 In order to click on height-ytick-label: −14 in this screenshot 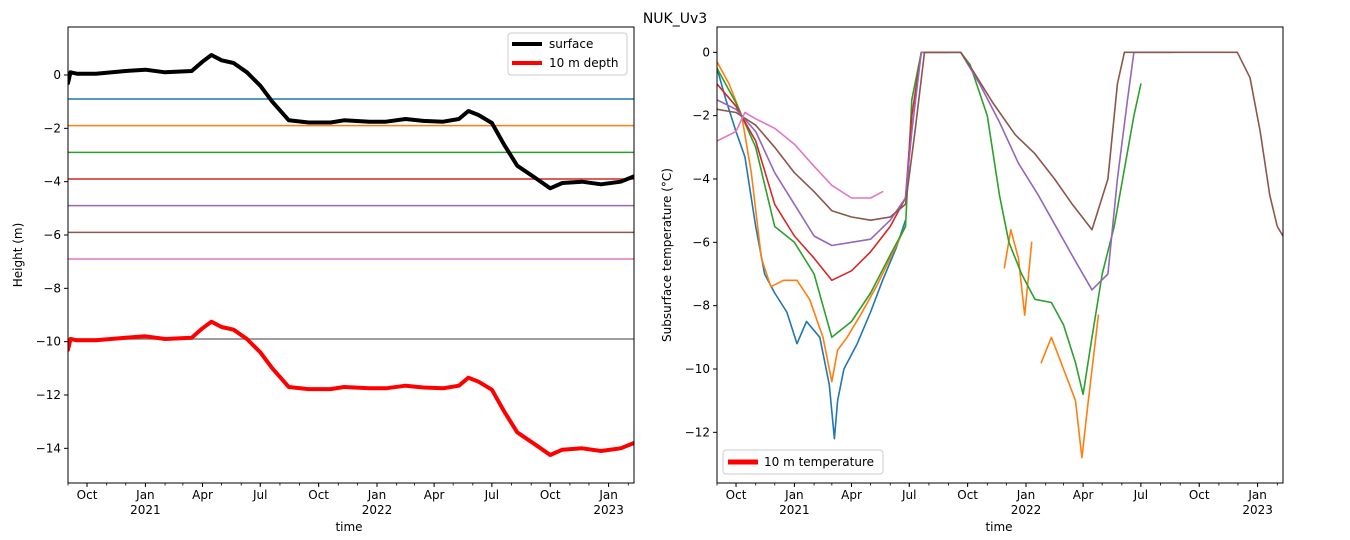, I will do `click(48, 448)`.